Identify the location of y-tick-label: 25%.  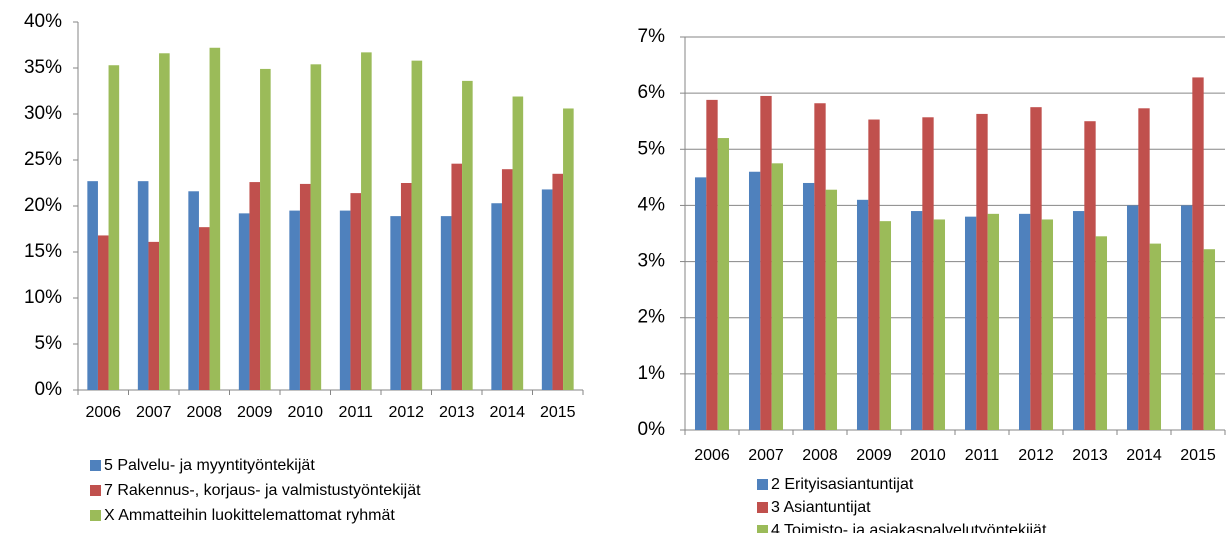
(43, 159).